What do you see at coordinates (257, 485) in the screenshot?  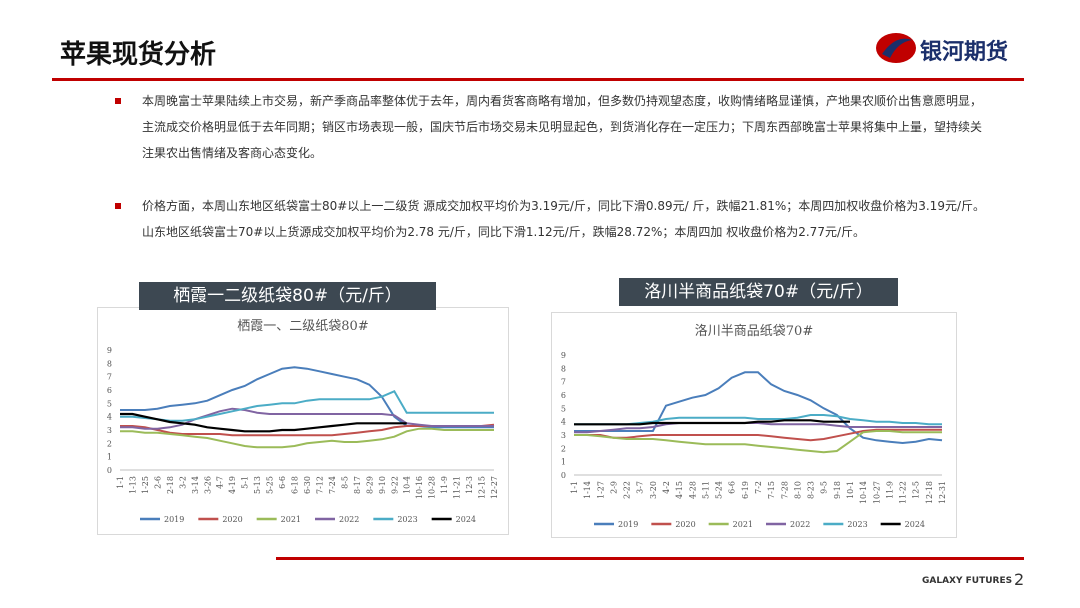 I see `x-tick-label: 5-13` at bounding box center [257, 485].